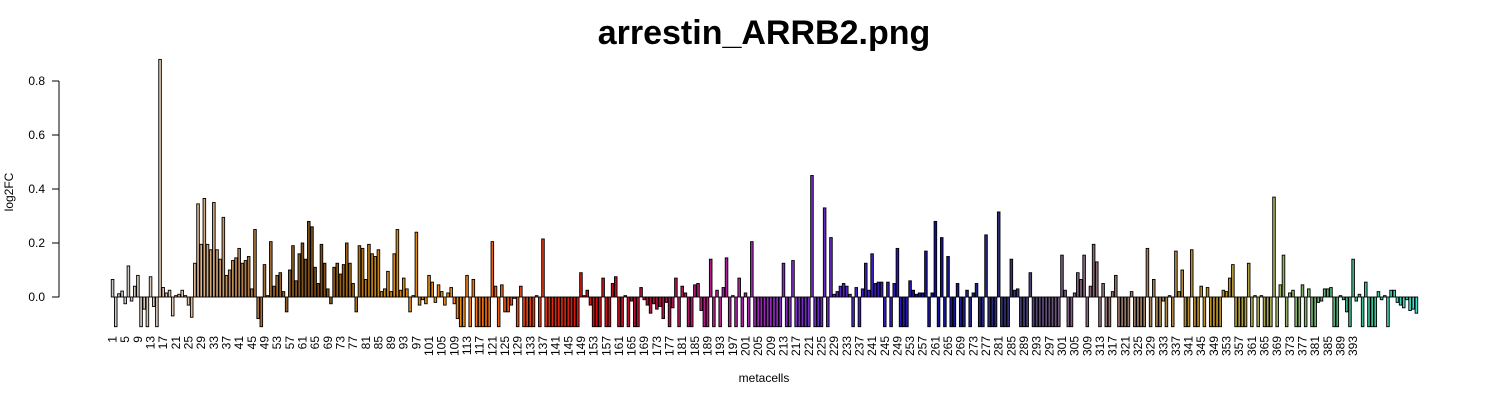 The width and height of the screenshot is (1500, 400). What do you see at coordinates (1113, 346) in the screenshot?
I see `x-tick-label: 317` at bounding box center [1113, 346].